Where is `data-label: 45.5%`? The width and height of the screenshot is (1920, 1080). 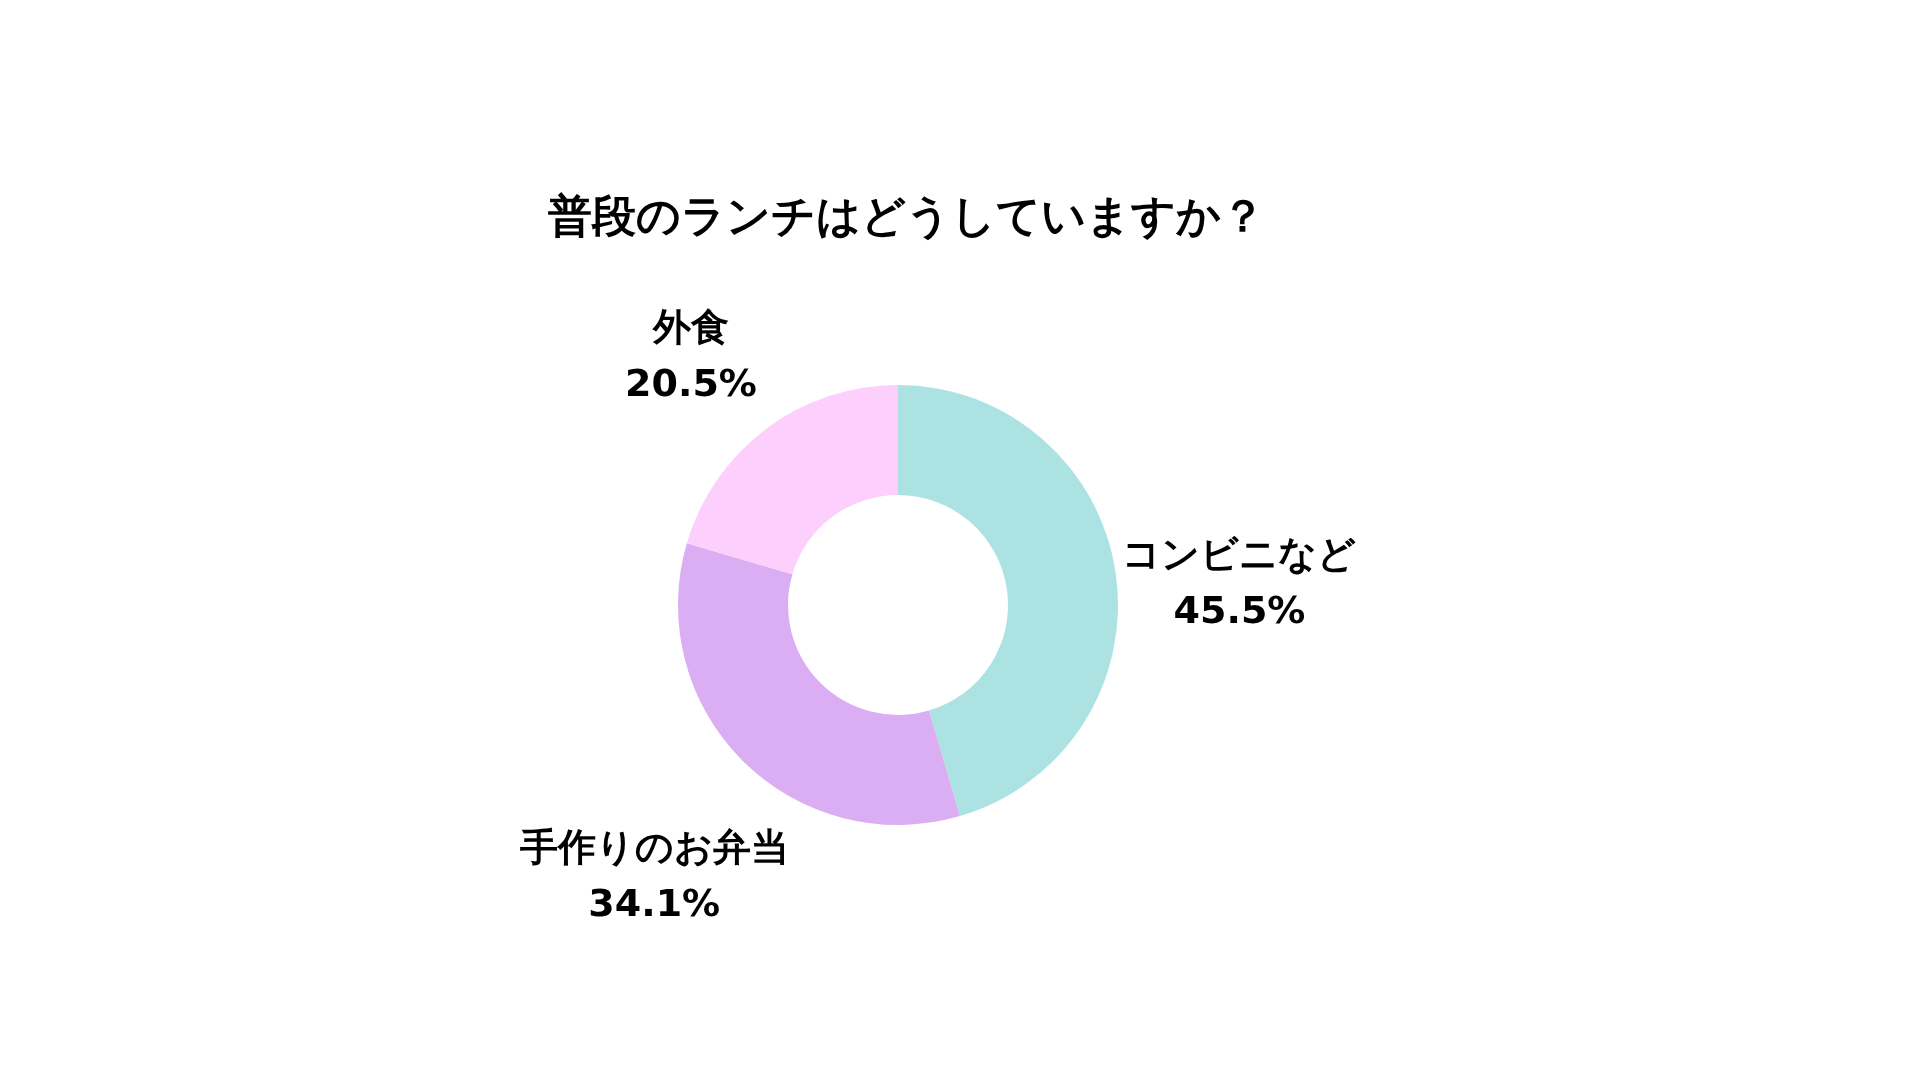
data-label: 45.5% is located at coordinates (1239, 609).